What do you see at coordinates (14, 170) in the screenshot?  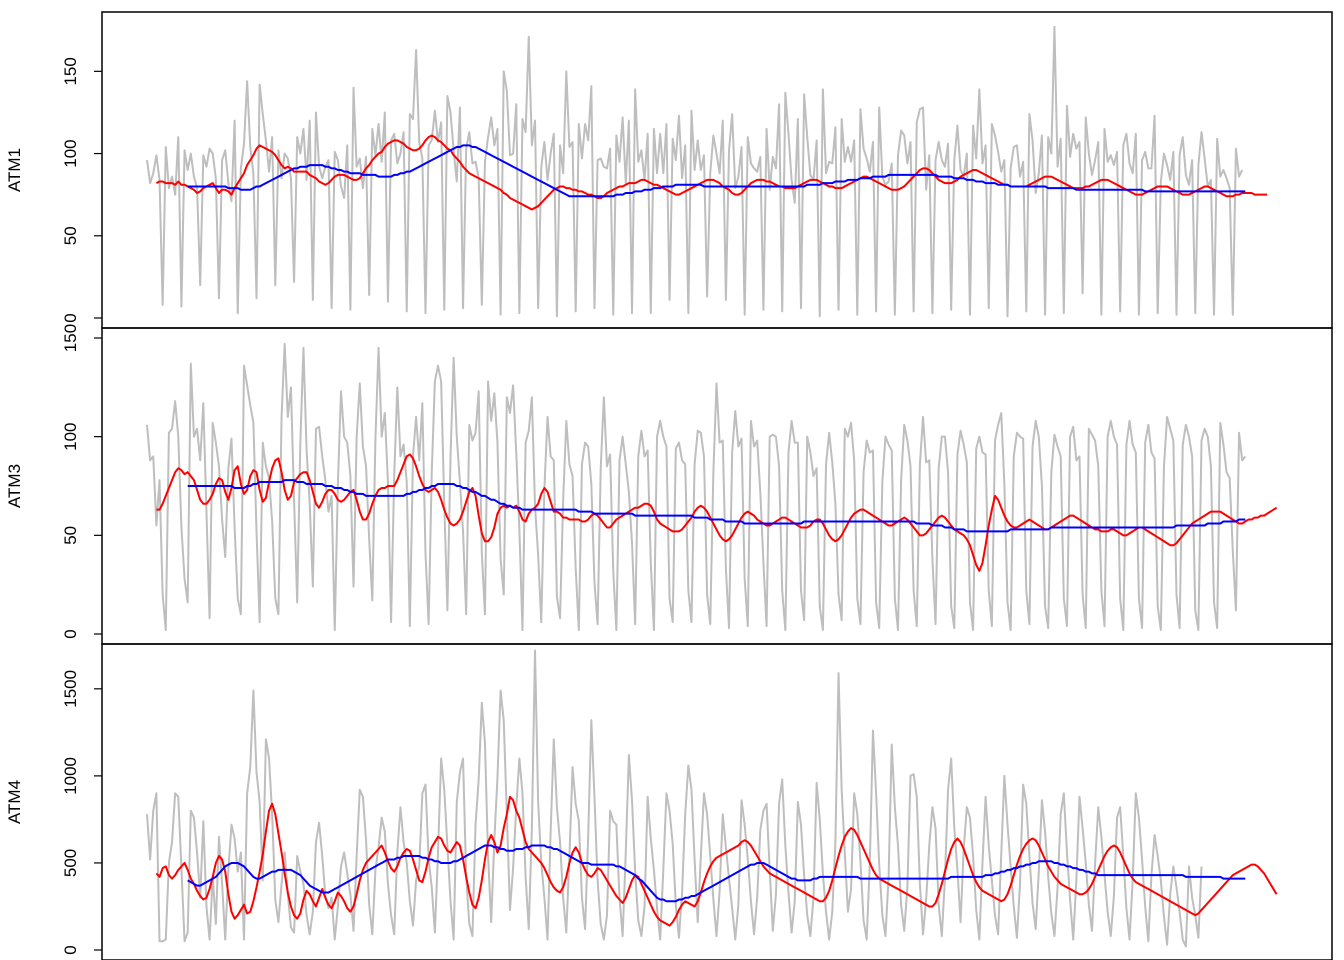 I see `y-axis-label: ATM1` at bounding box center [14, 170].